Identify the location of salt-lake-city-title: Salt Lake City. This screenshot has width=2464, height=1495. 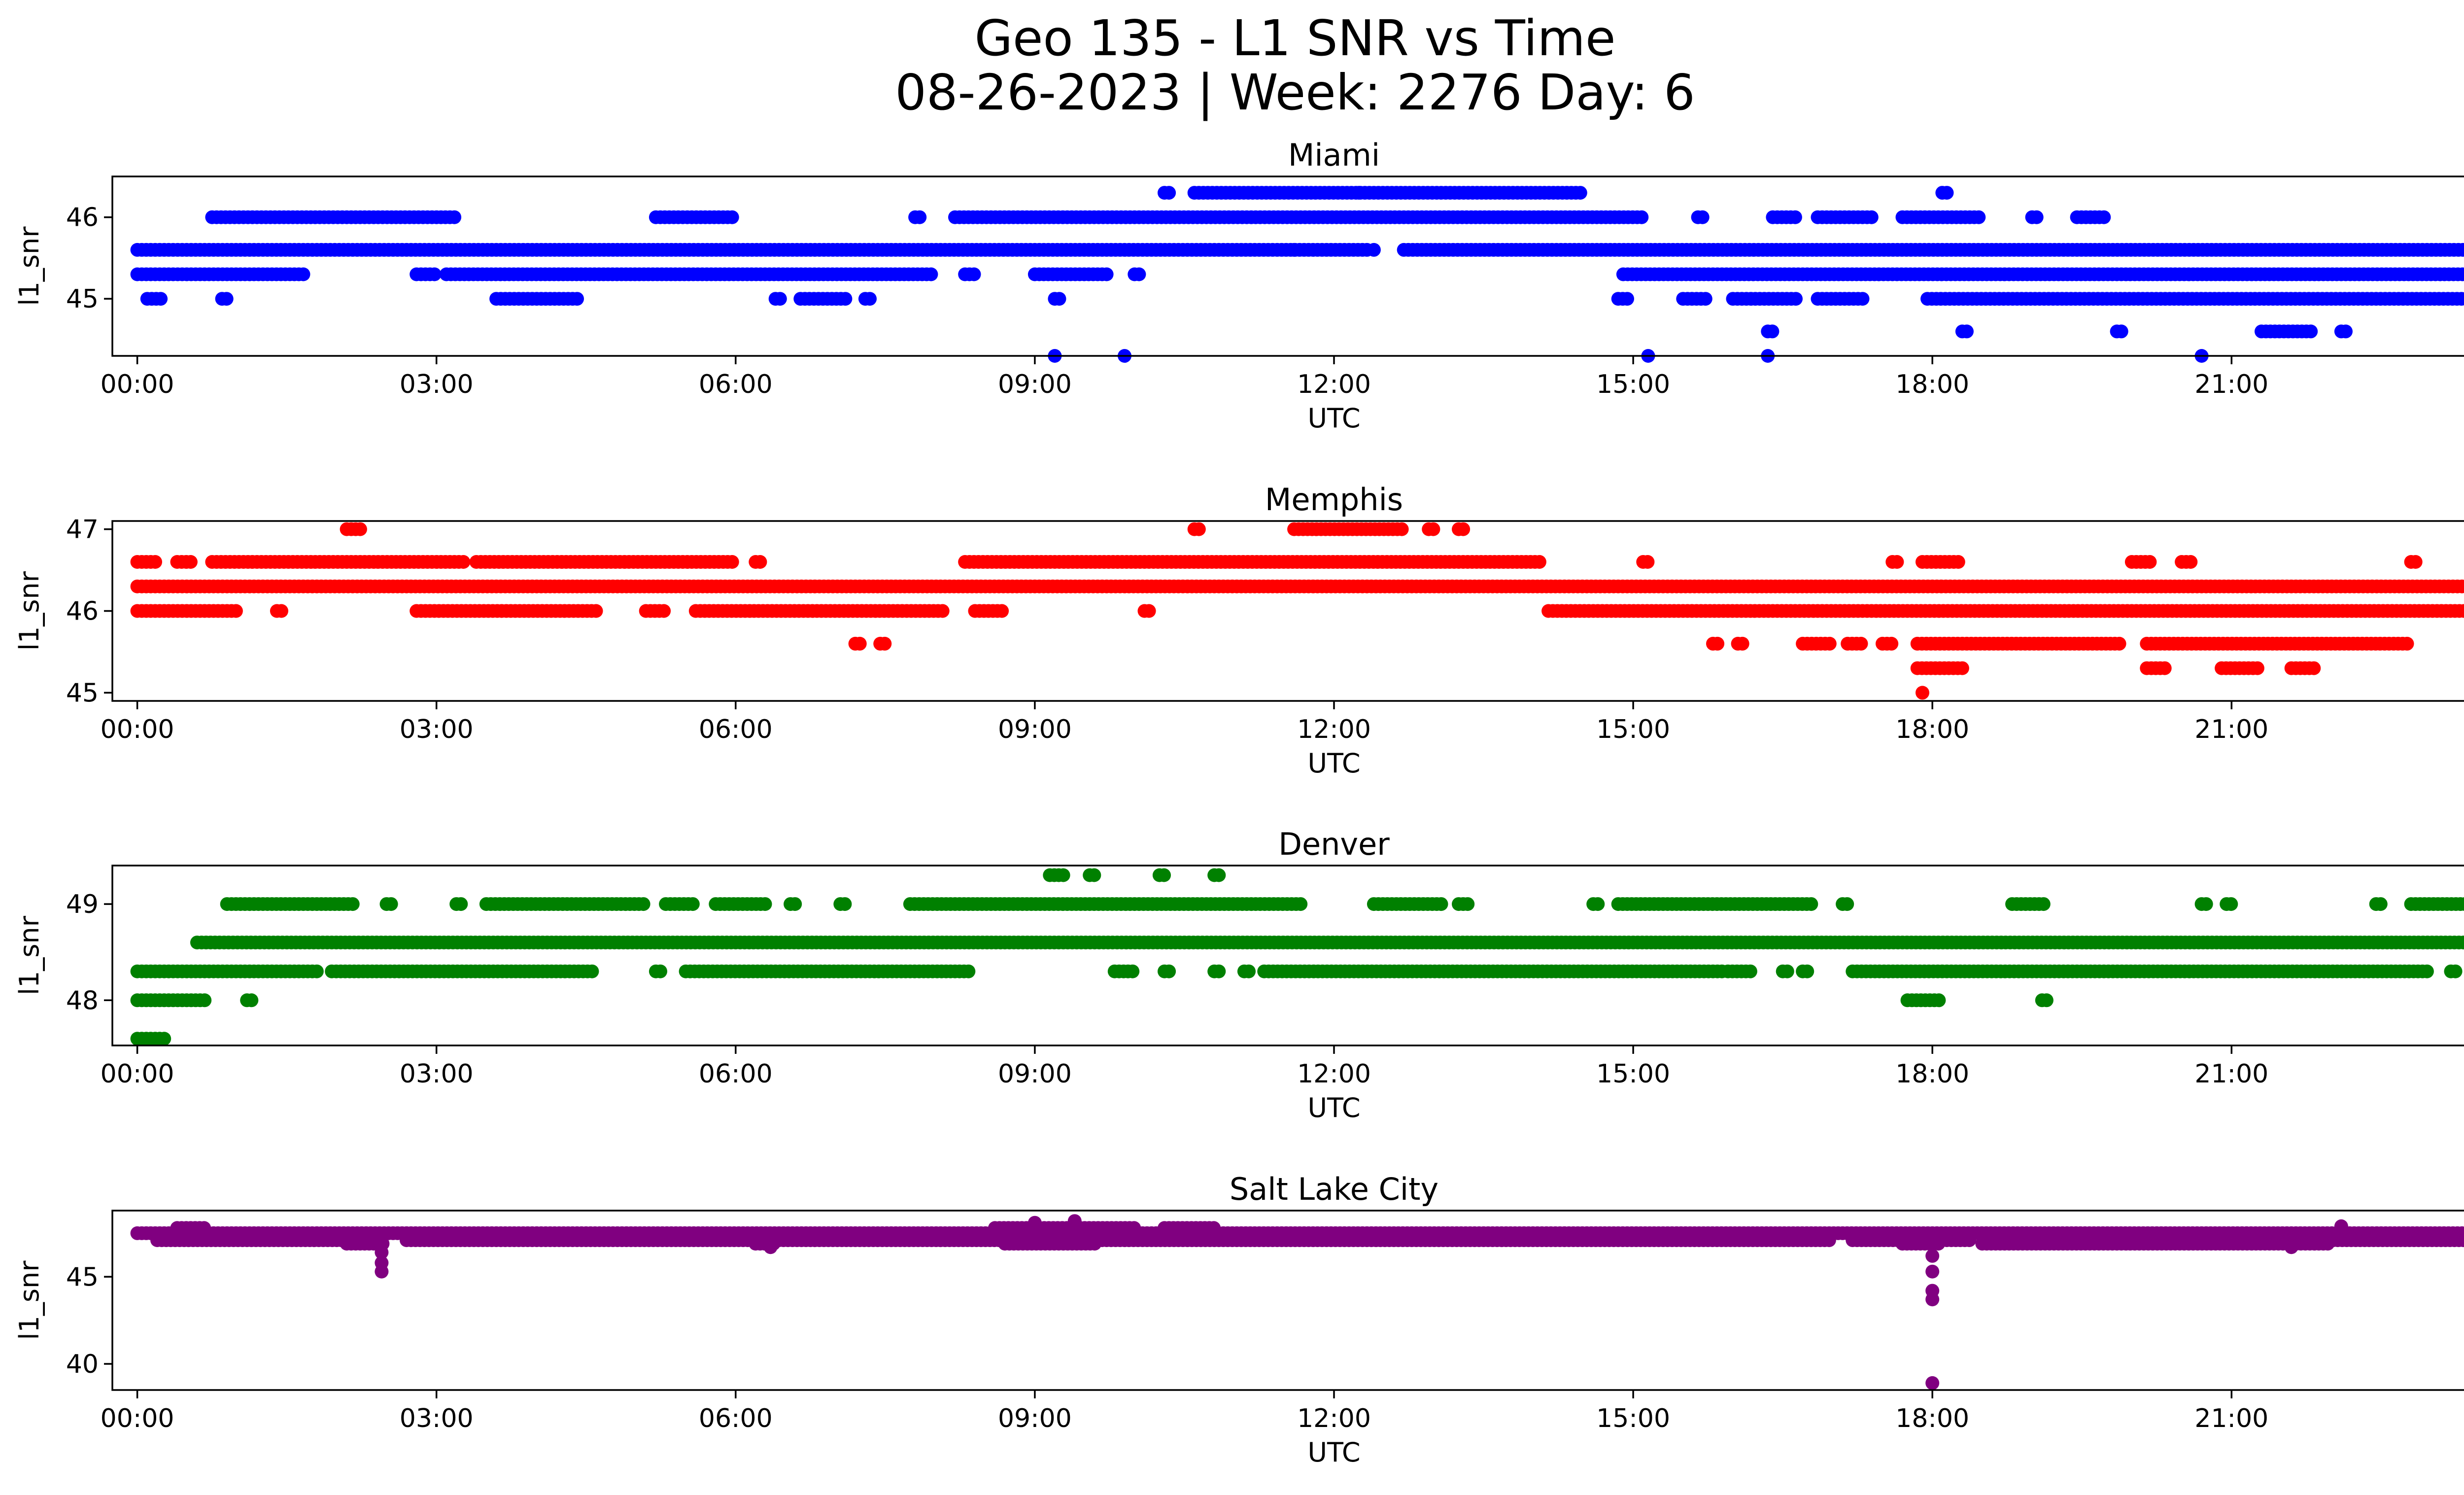
(1334, 1189).